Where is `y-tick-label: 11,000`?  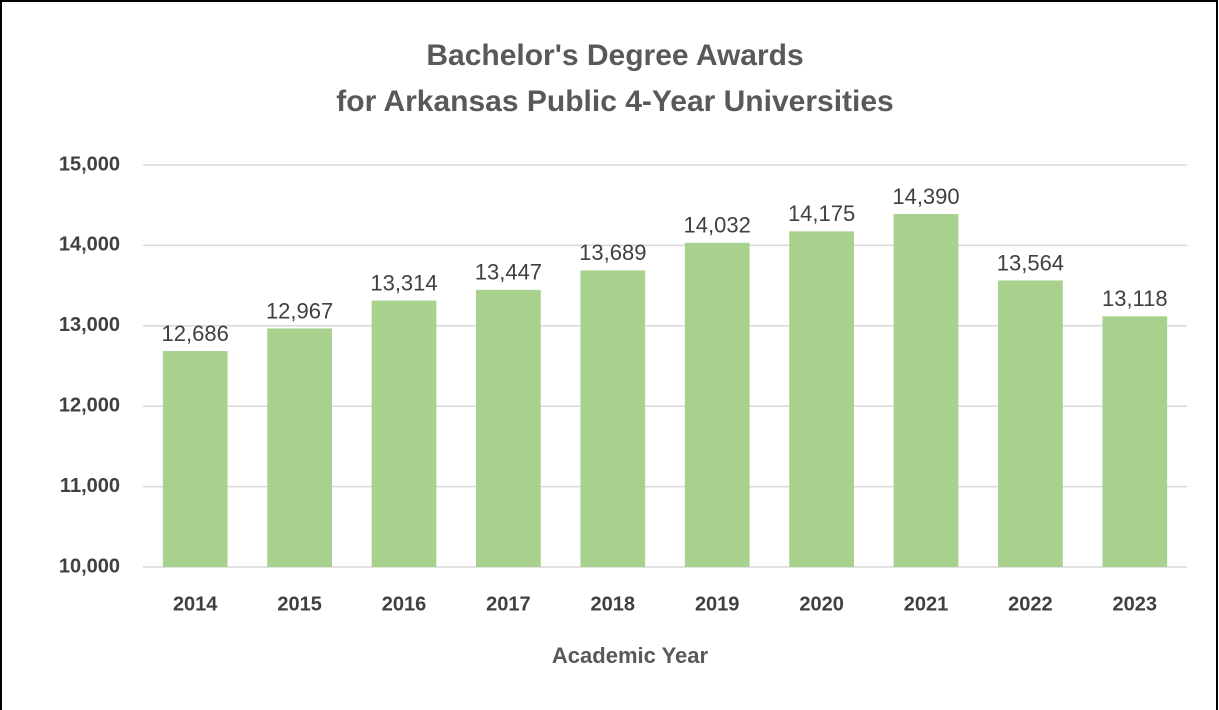 y-tick-label: 11,000 is located at coordinates (90, 486).